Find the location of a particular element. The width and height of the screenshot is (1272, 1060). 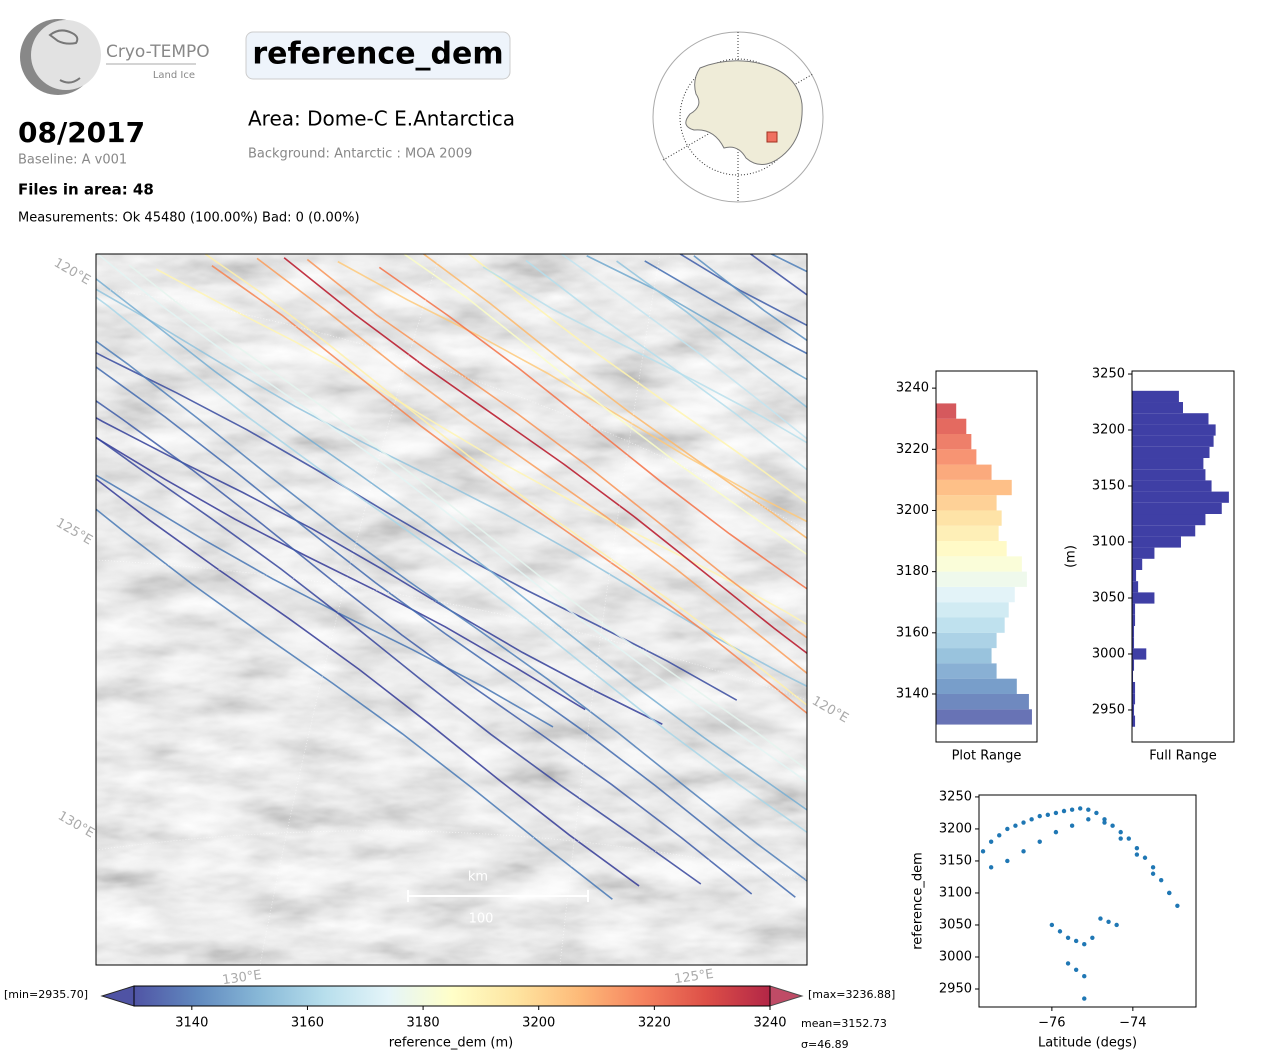

y-tick-label: 3220 is located at coordinates (912, 449).